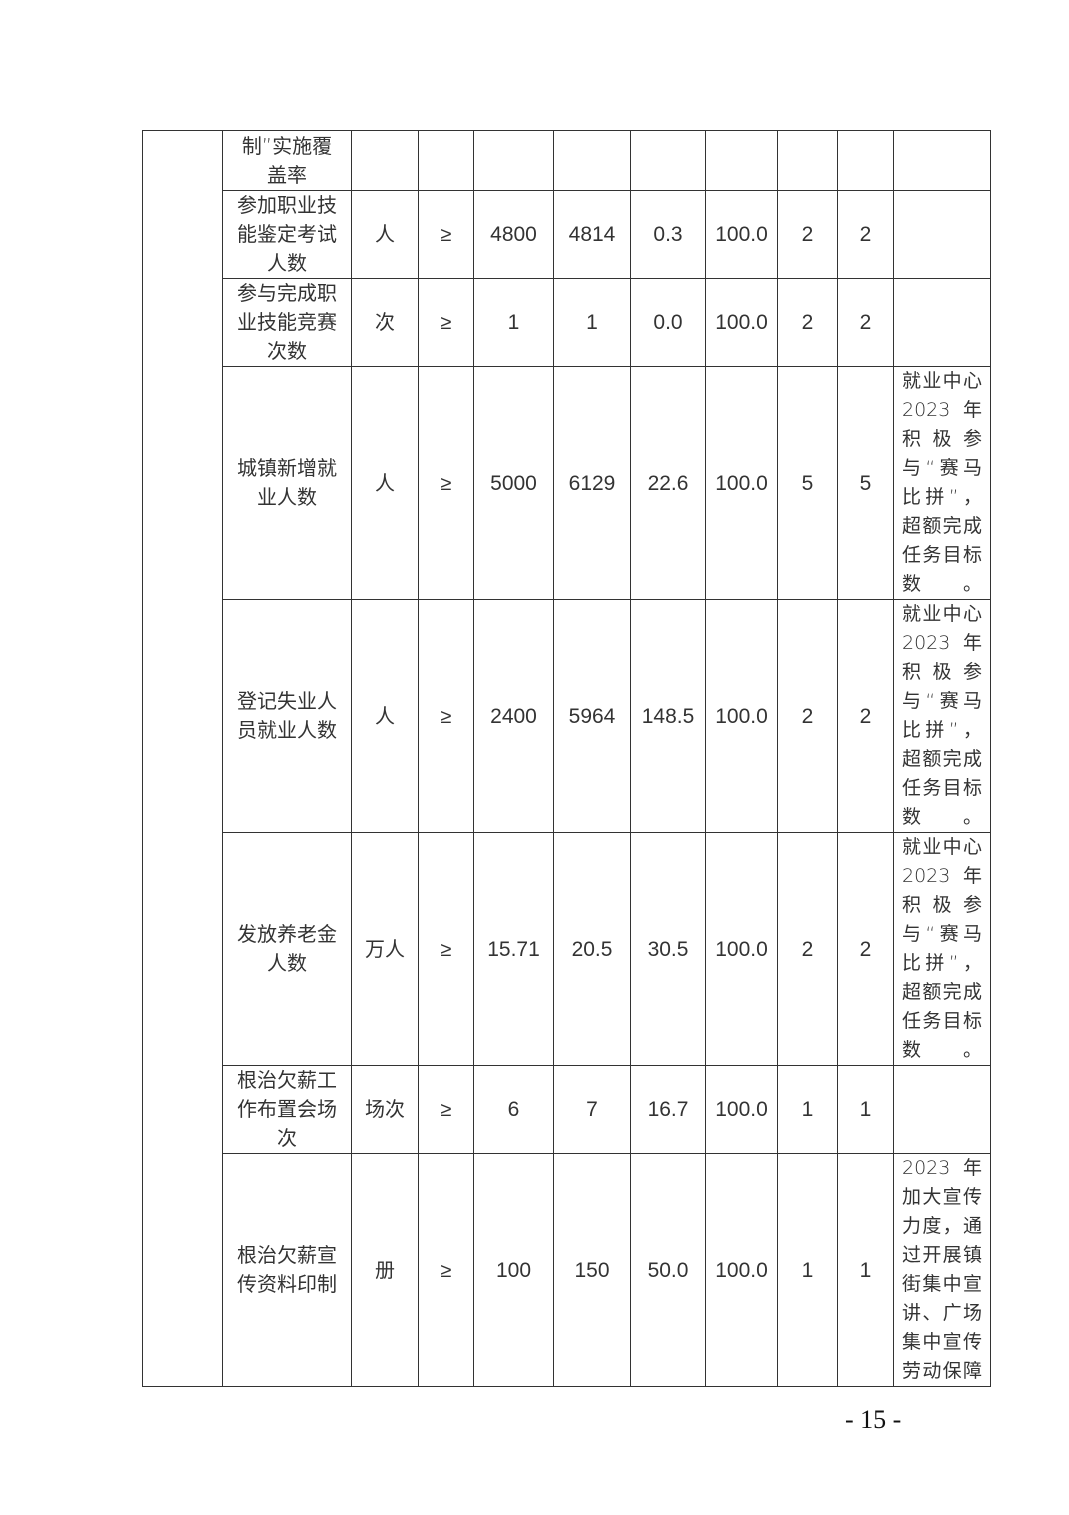 This screenshot has width=1069, height=1515. I want to click on deviation-cell: 148.5, so click(668, 716).